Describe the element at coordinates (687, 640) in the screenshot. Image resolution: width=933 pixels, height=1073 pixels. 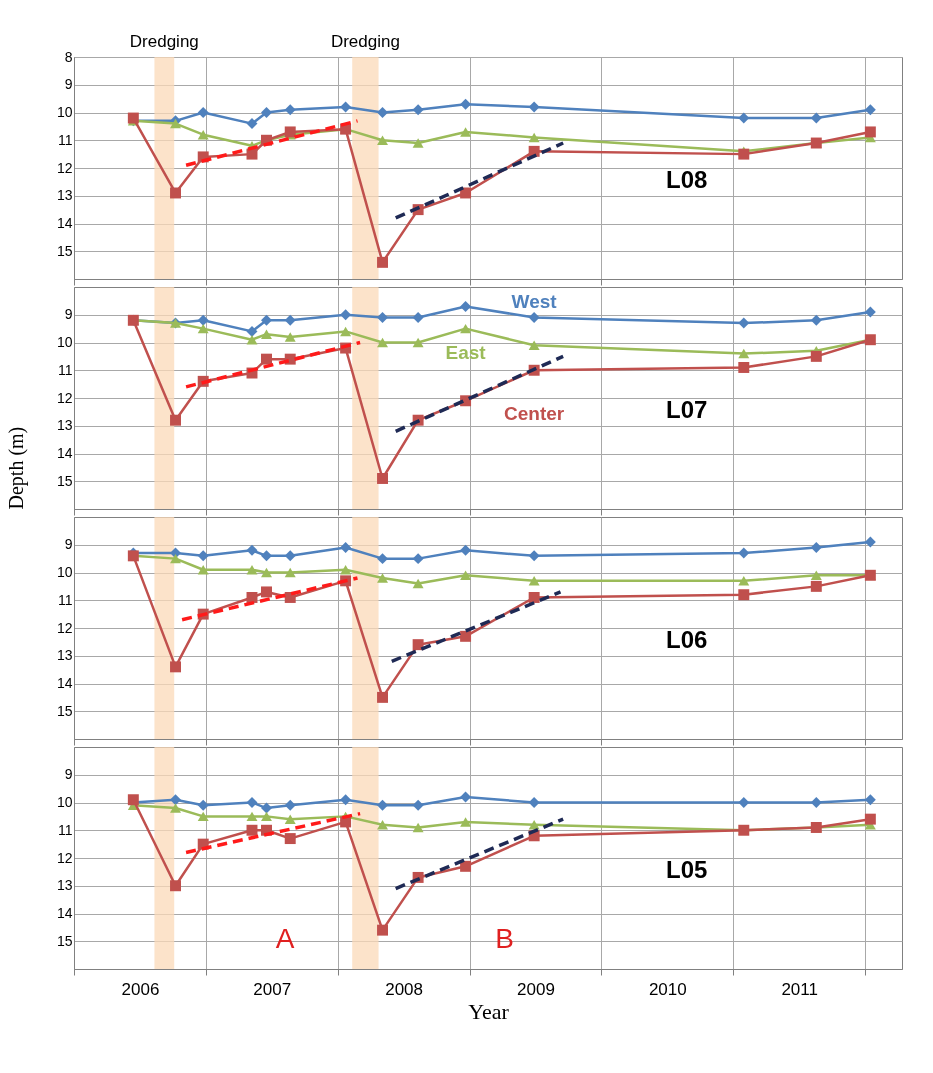
I see `annotation: L06` at that location.